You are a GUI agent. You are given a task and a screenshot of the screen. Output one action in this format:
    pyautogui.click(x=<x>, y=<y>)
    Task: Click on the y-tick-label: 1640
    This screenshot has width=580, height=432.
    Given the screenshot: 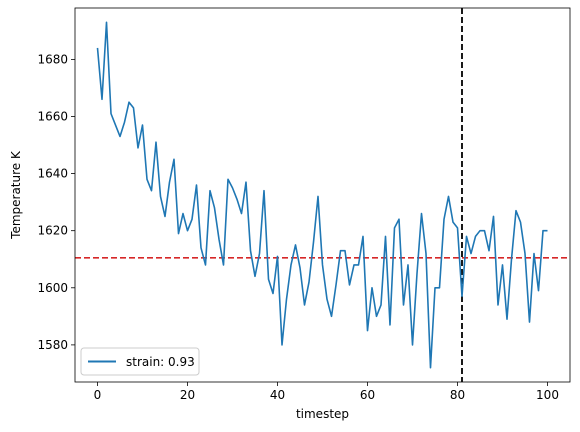 What is the action you would take?
    pyautogui.click(x=52, y=174)
    